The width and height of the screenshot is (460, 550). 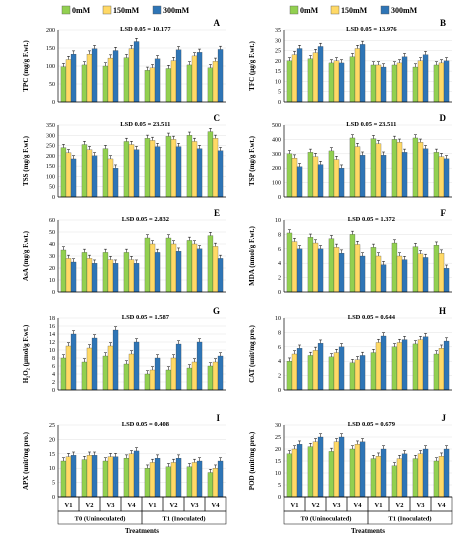 What do you see at coordinates (53, 484) in the screenshot?
I see `y-tick-label: 5` at bounding box center [53, 484].